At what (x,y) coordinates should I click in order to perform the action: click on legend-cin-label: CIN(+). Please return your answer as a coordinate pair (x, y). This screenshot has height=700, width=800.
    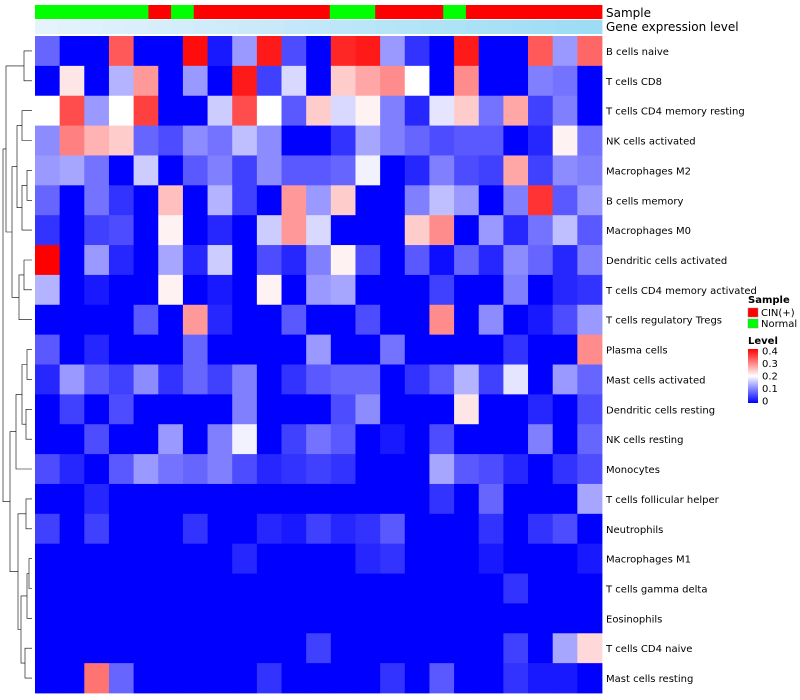
    Looking at the image, I should click on (778, 313).